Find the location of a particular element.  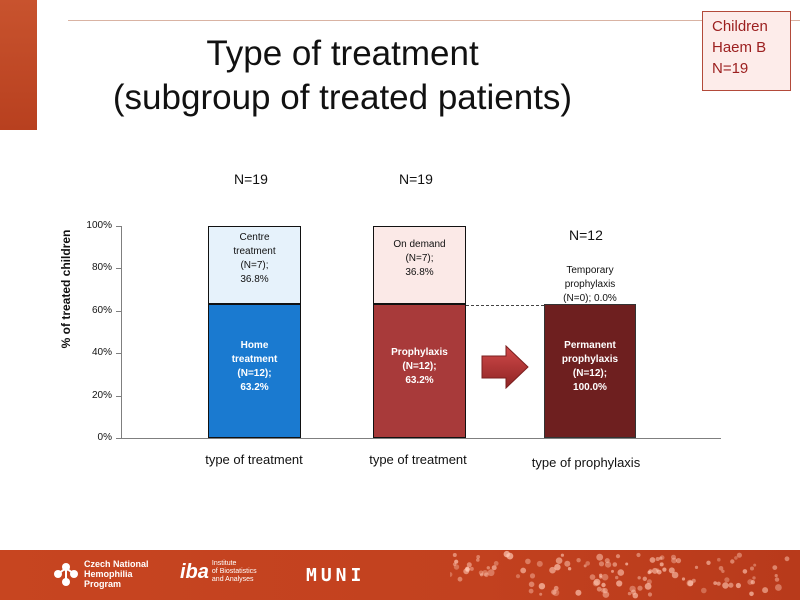

corner-accent is located at coordinates (18, 65).